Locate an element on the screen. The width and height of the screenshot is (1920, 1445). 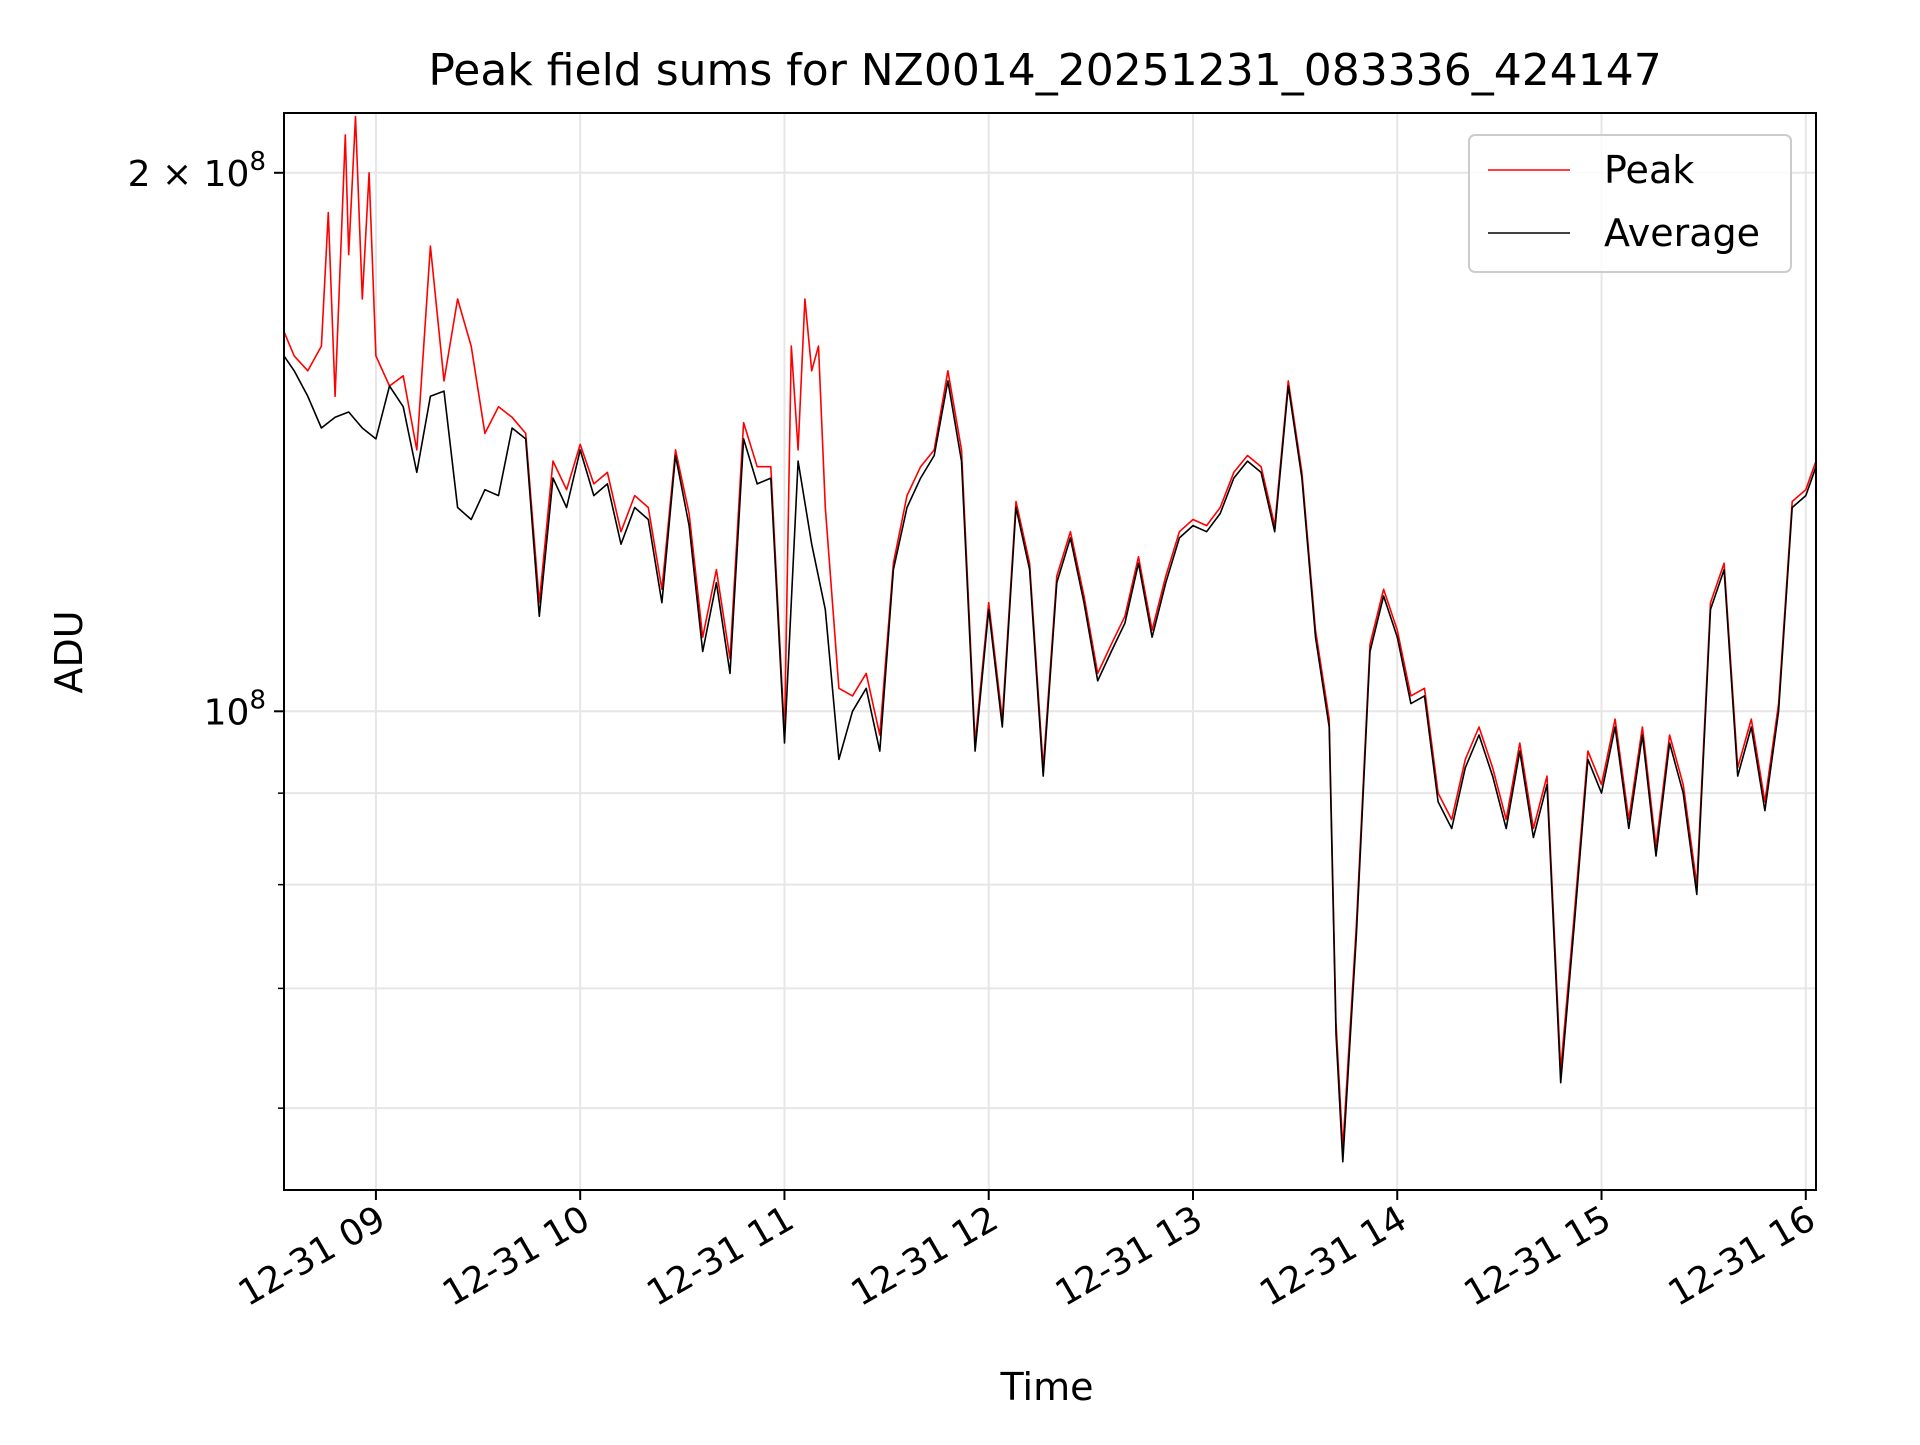
y-axis-label: ADU is located at coordinates (69, 651).